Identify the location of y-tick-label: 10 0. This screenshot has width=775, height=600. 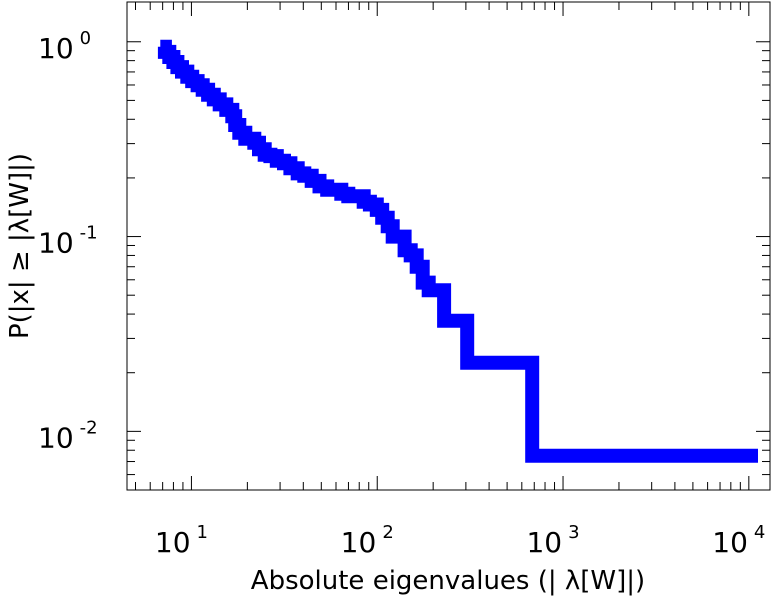
(64, 46).